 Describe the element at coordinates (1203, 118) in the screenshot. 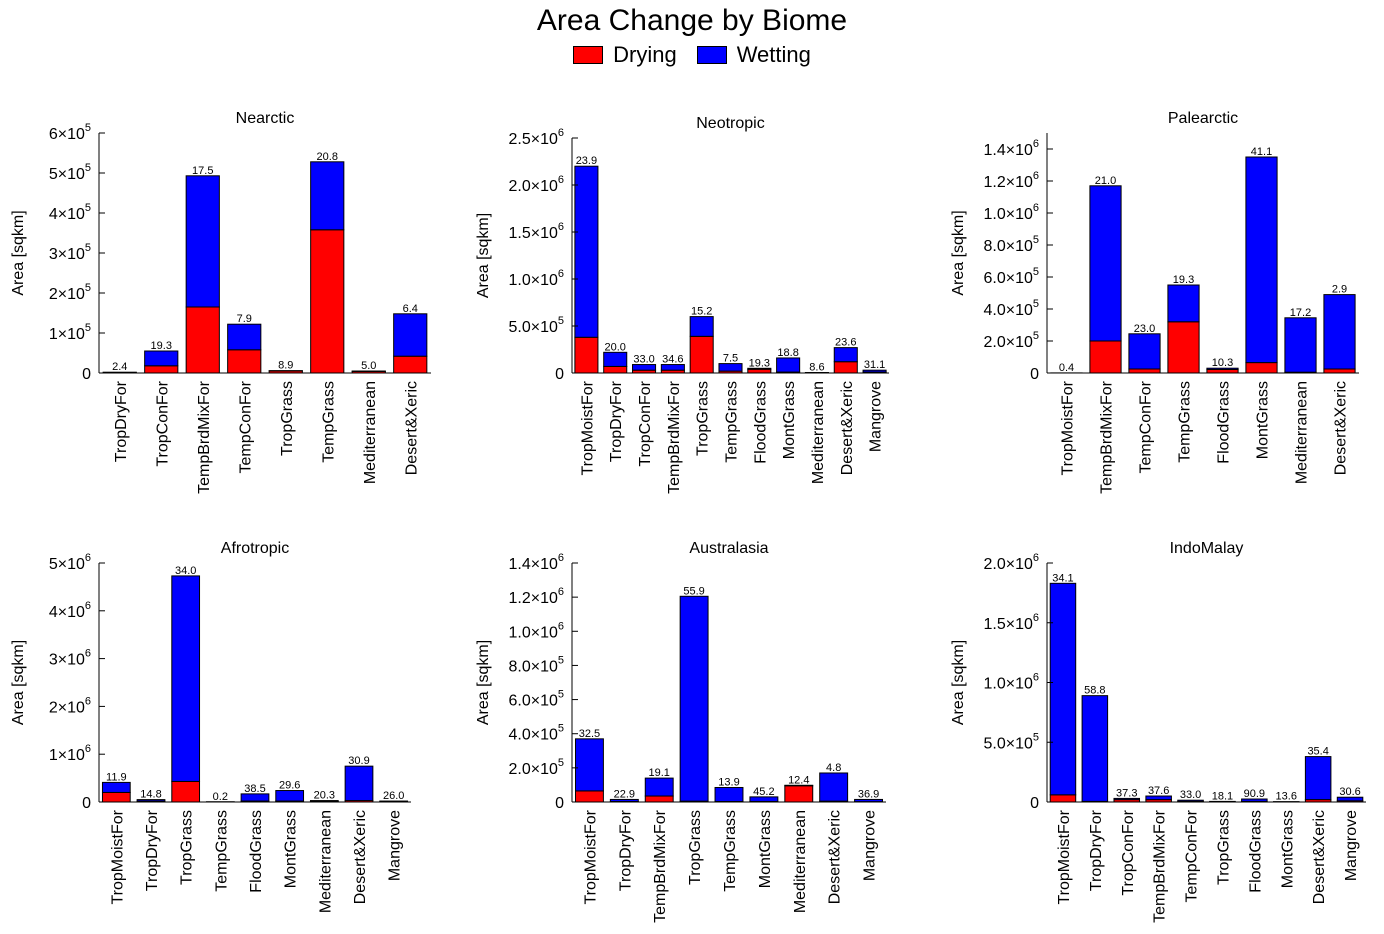

I see `panel-title: Palearctic` at that location.